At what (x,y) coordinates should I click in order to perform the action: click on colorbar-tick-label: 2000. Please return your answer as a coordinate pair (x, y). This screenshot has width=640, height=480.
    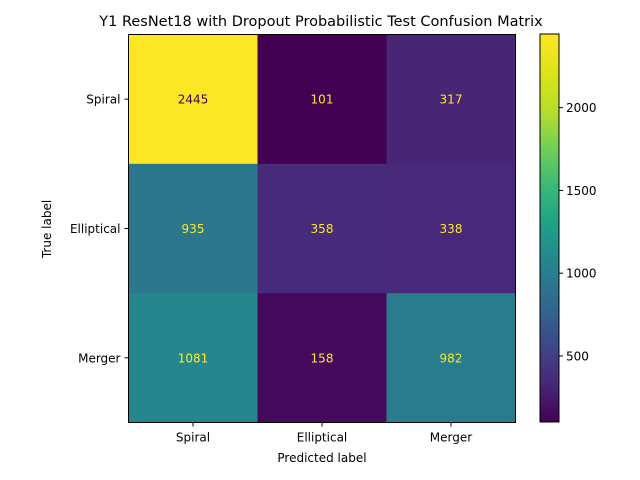
    Looking at the image, I should click on (581, 108).